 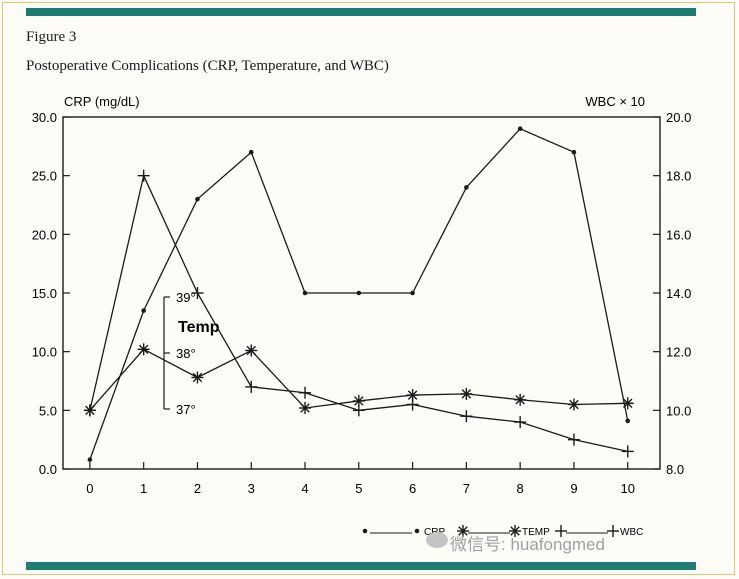 What do you see at coordinates (251, 488) in the screenshot?
I see `x-tick-label: 3` at bounding box center [251, 488].